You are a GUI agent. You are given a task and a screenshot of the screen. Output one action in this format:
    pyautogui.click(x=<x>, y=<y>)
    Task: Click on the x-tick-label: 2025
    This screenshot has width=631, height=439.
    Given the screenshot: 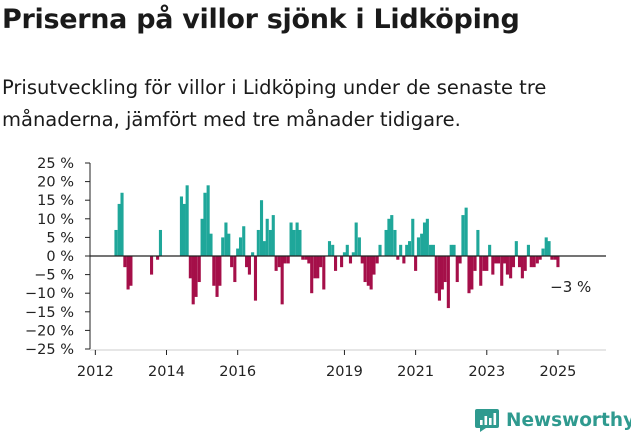 What is the action you would take?
    pyautogui.click(x=558, y=372)
    